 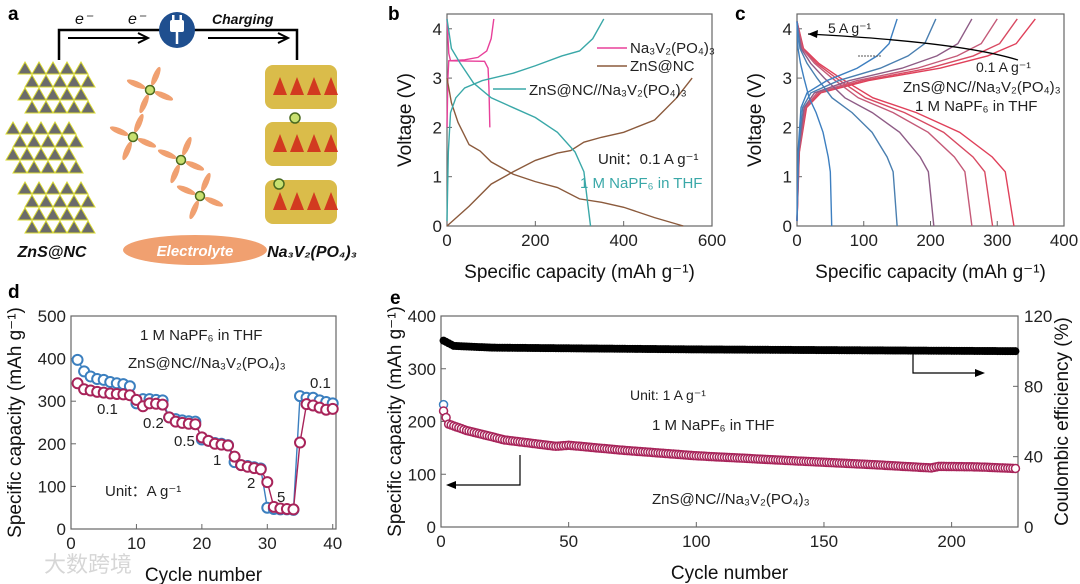 What do you see at coordinates (52, 252) in the screenshot?
I see `anode-label: ZnS@NC` at bounding box center [52, 252].